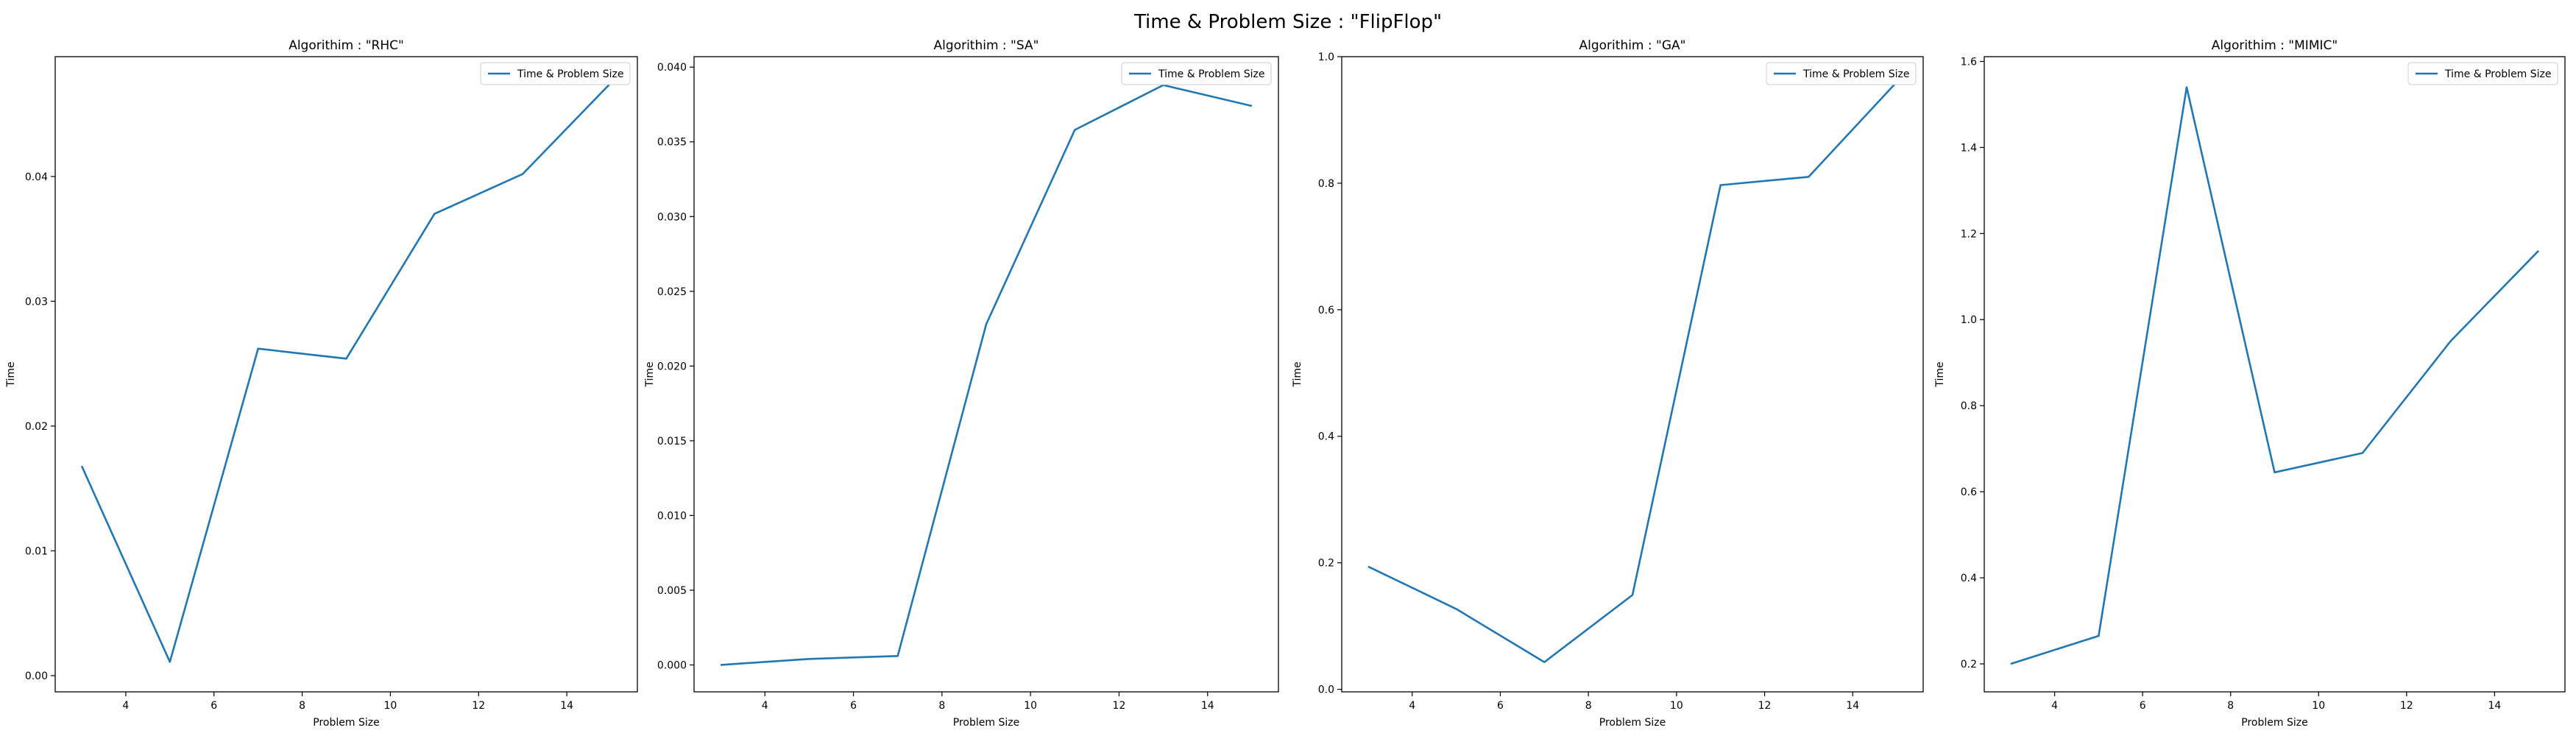  What do you see at coordinates (1969, 234) in the screenshot?
I see `y-tick-label: 1.2` at bounding box center [1969, 234].